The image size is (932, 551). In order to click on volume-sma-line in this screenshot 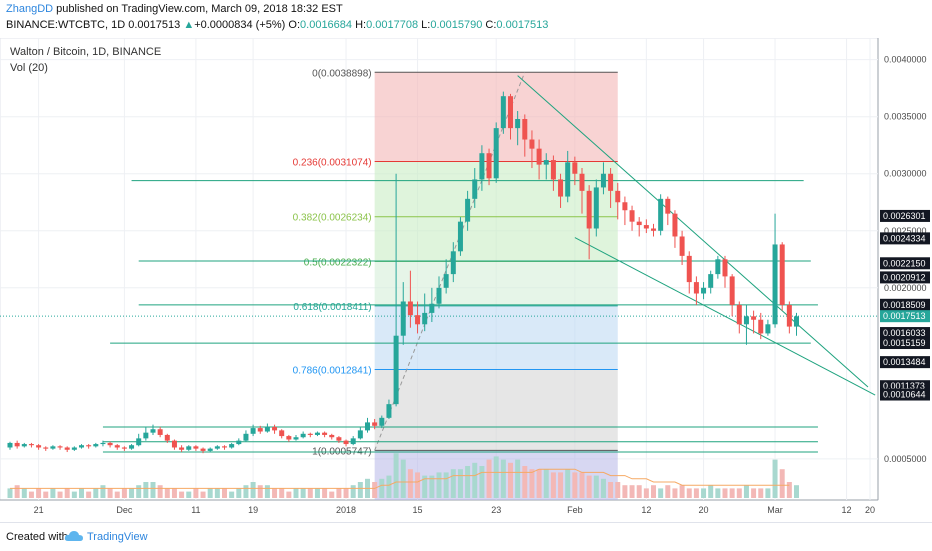, I will do `click(400, 478)`.